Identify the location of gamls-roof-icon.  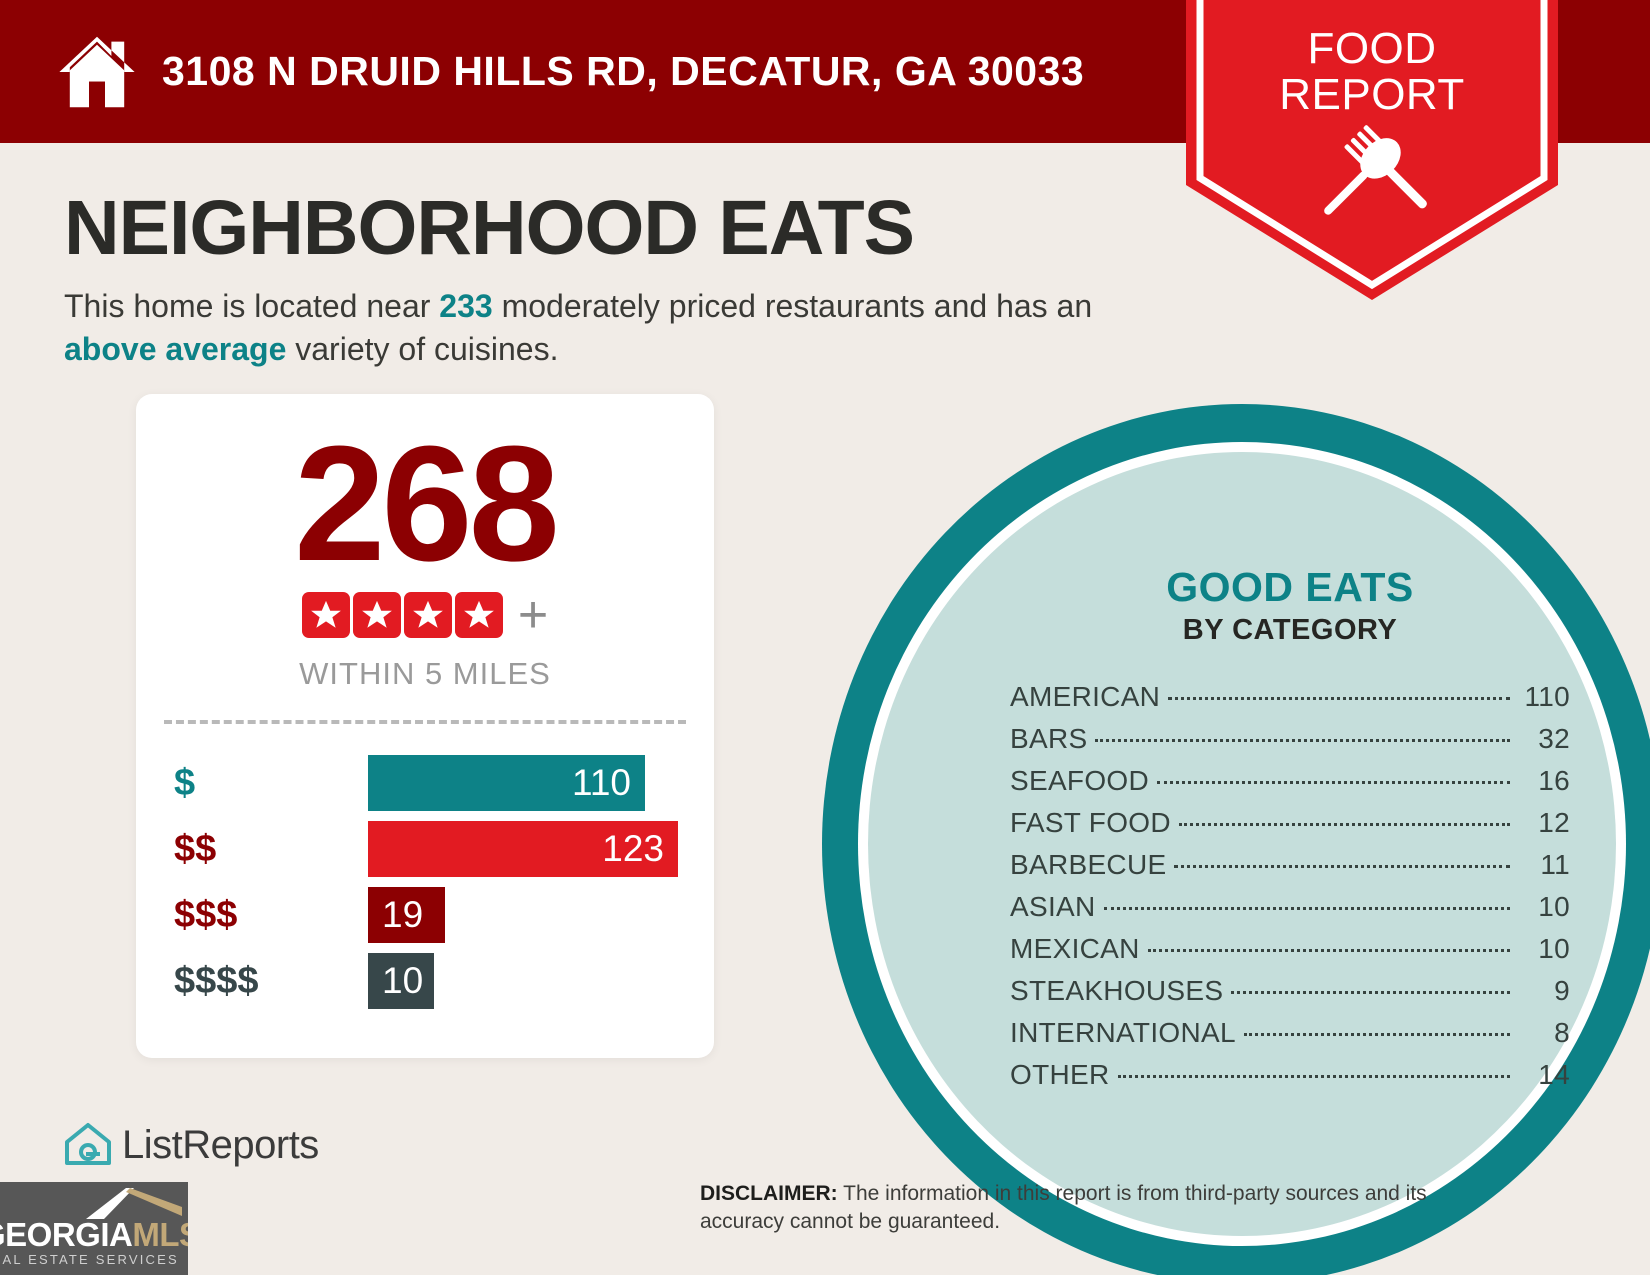
(134, 1203).